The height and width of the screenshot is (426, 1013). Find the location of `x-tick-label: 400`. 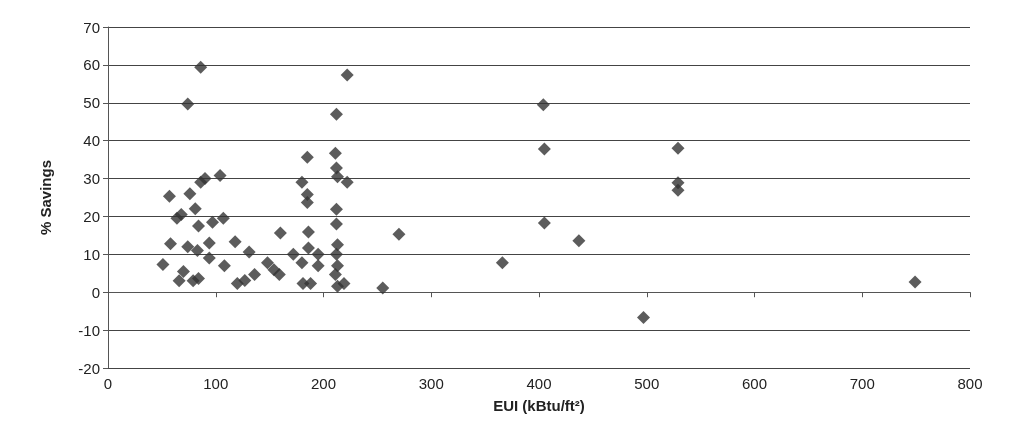

x-tick-label: 400 is located at coordinates (539, 383).